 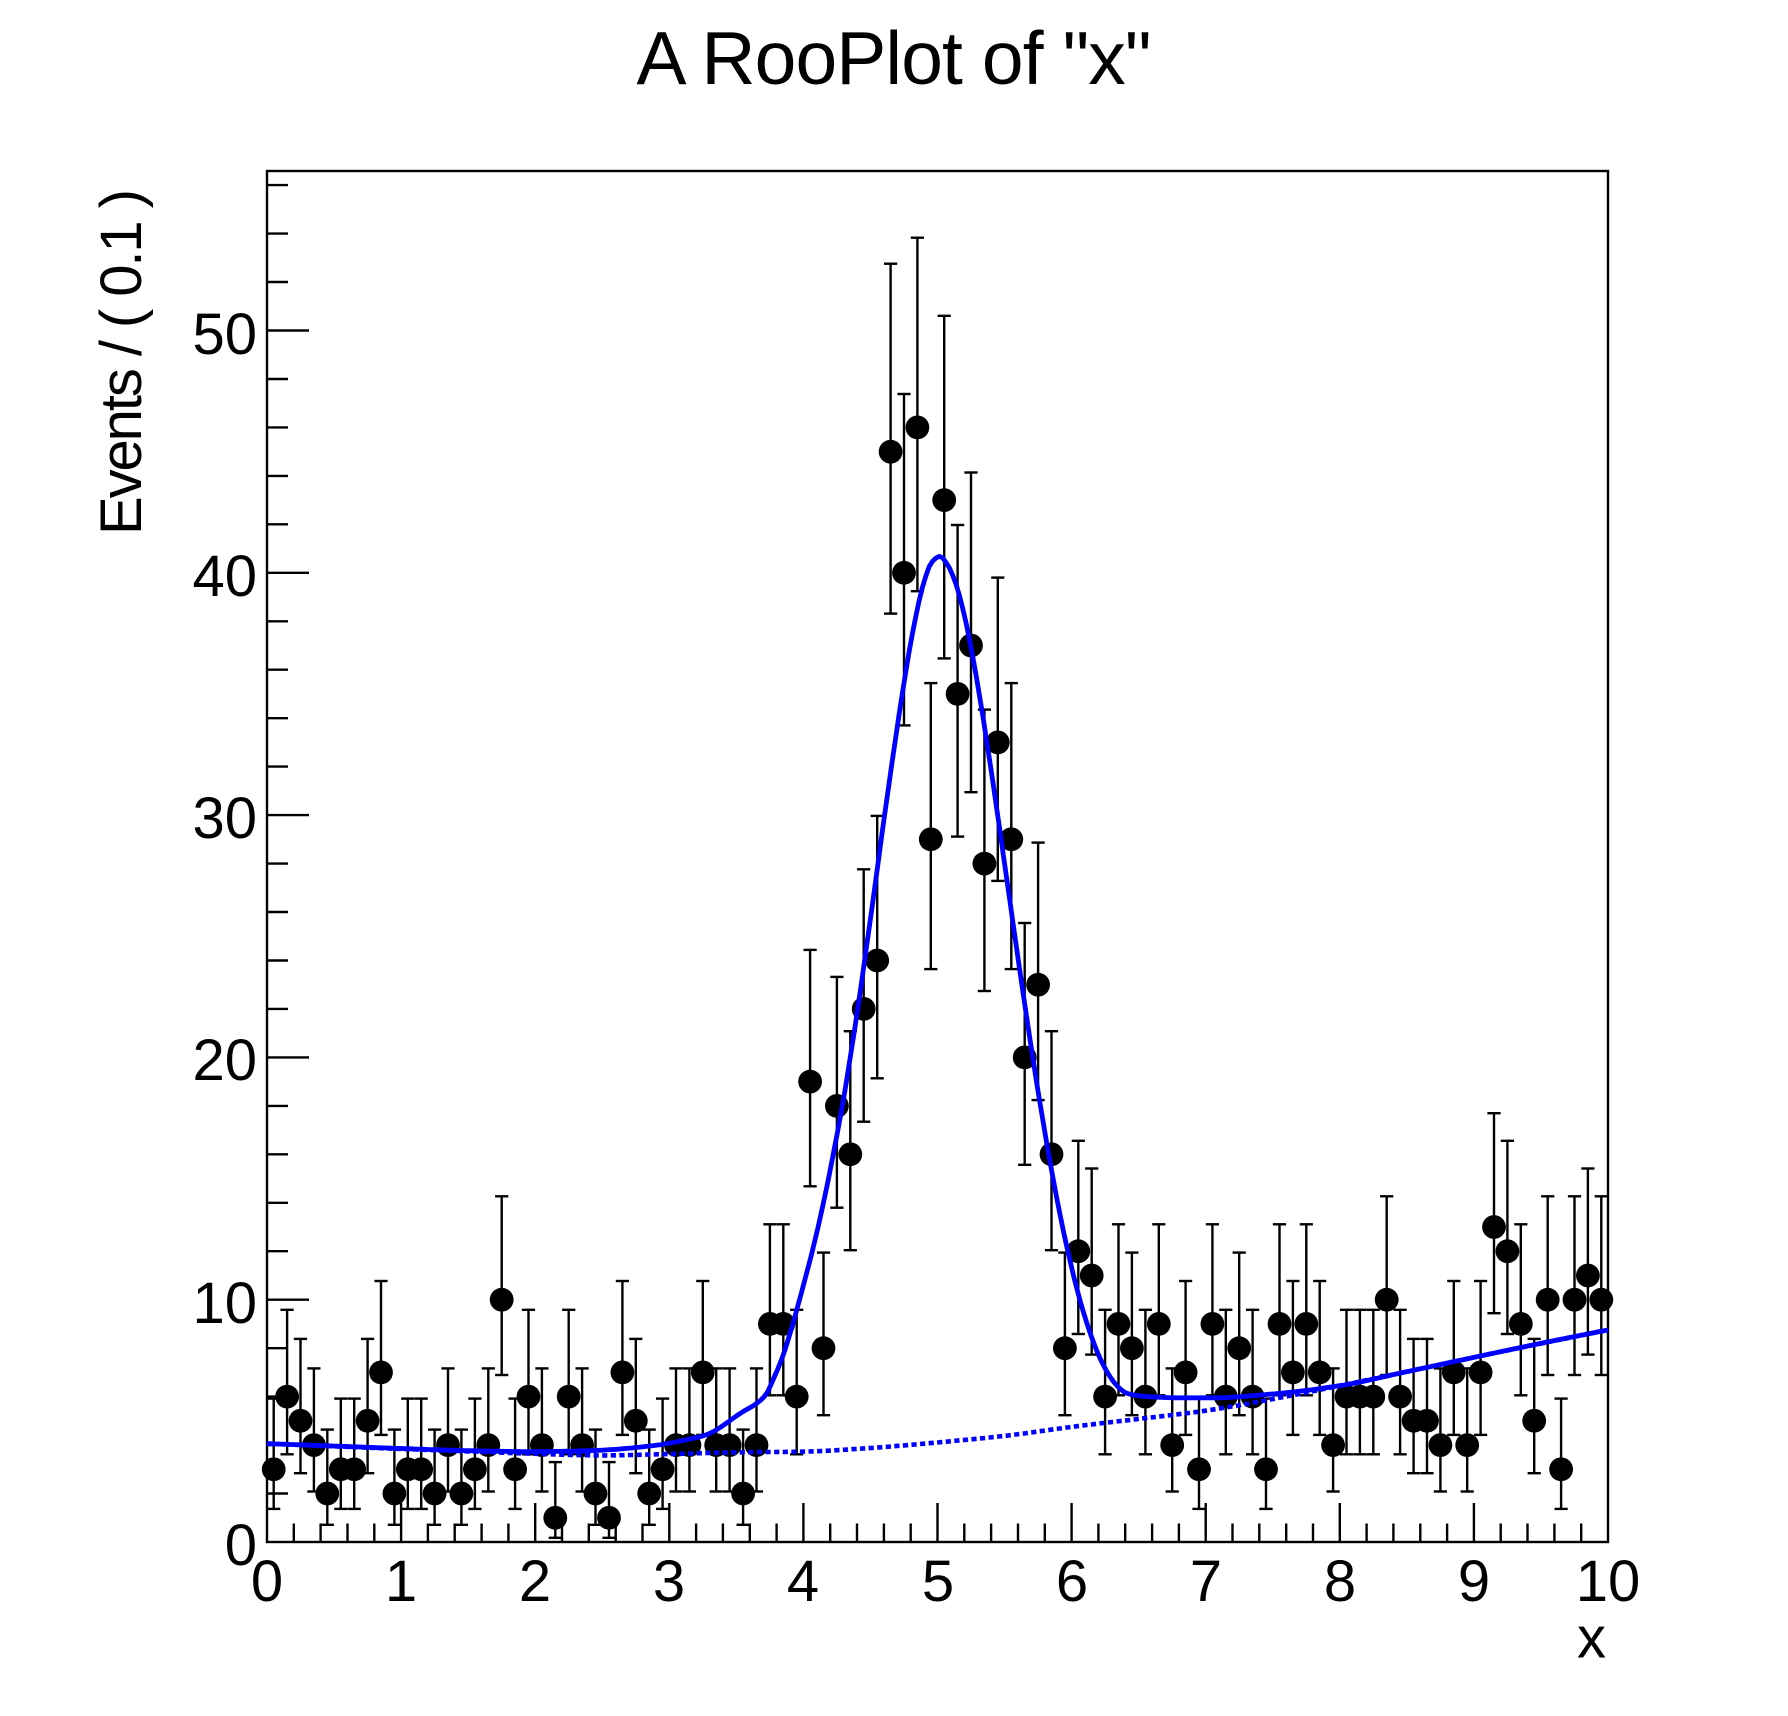 I want to click on svg-text: 5, so click(x=938, y=1581).